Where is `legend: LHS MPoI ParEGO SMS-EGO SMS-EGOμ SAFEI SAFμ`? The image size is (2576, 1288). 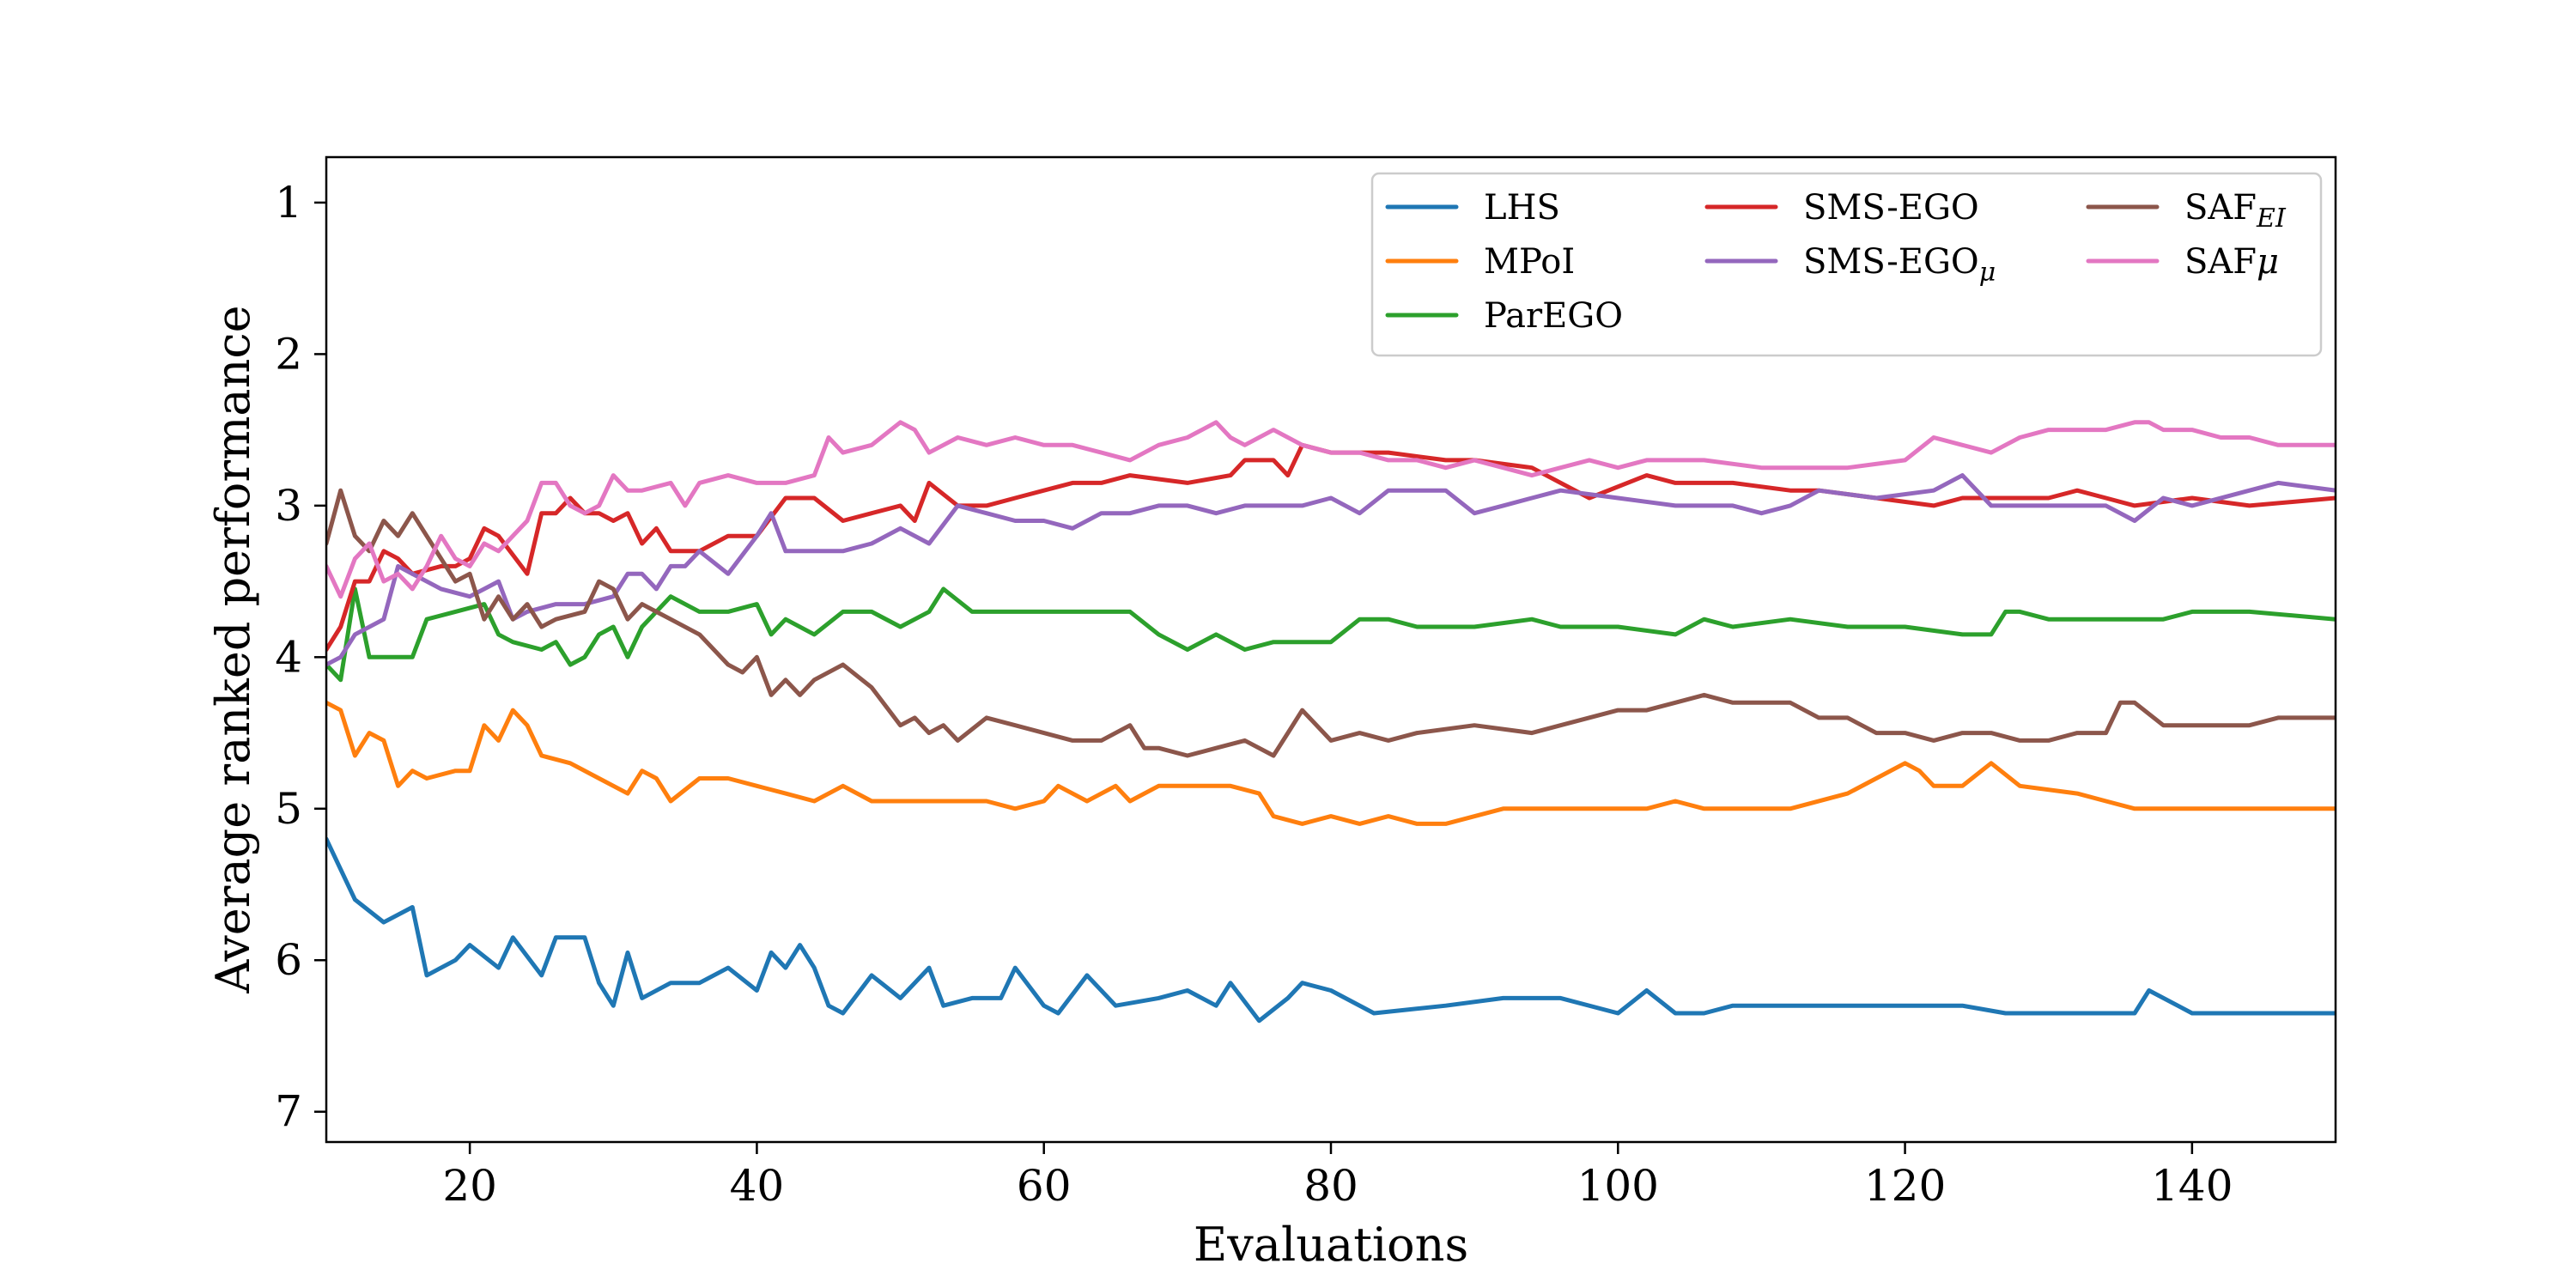 legend: LHS MPoI ParEGO SMS-EGO SMS-EGOμ SAFEI SAFμ is located at coordinates (1846, 264).